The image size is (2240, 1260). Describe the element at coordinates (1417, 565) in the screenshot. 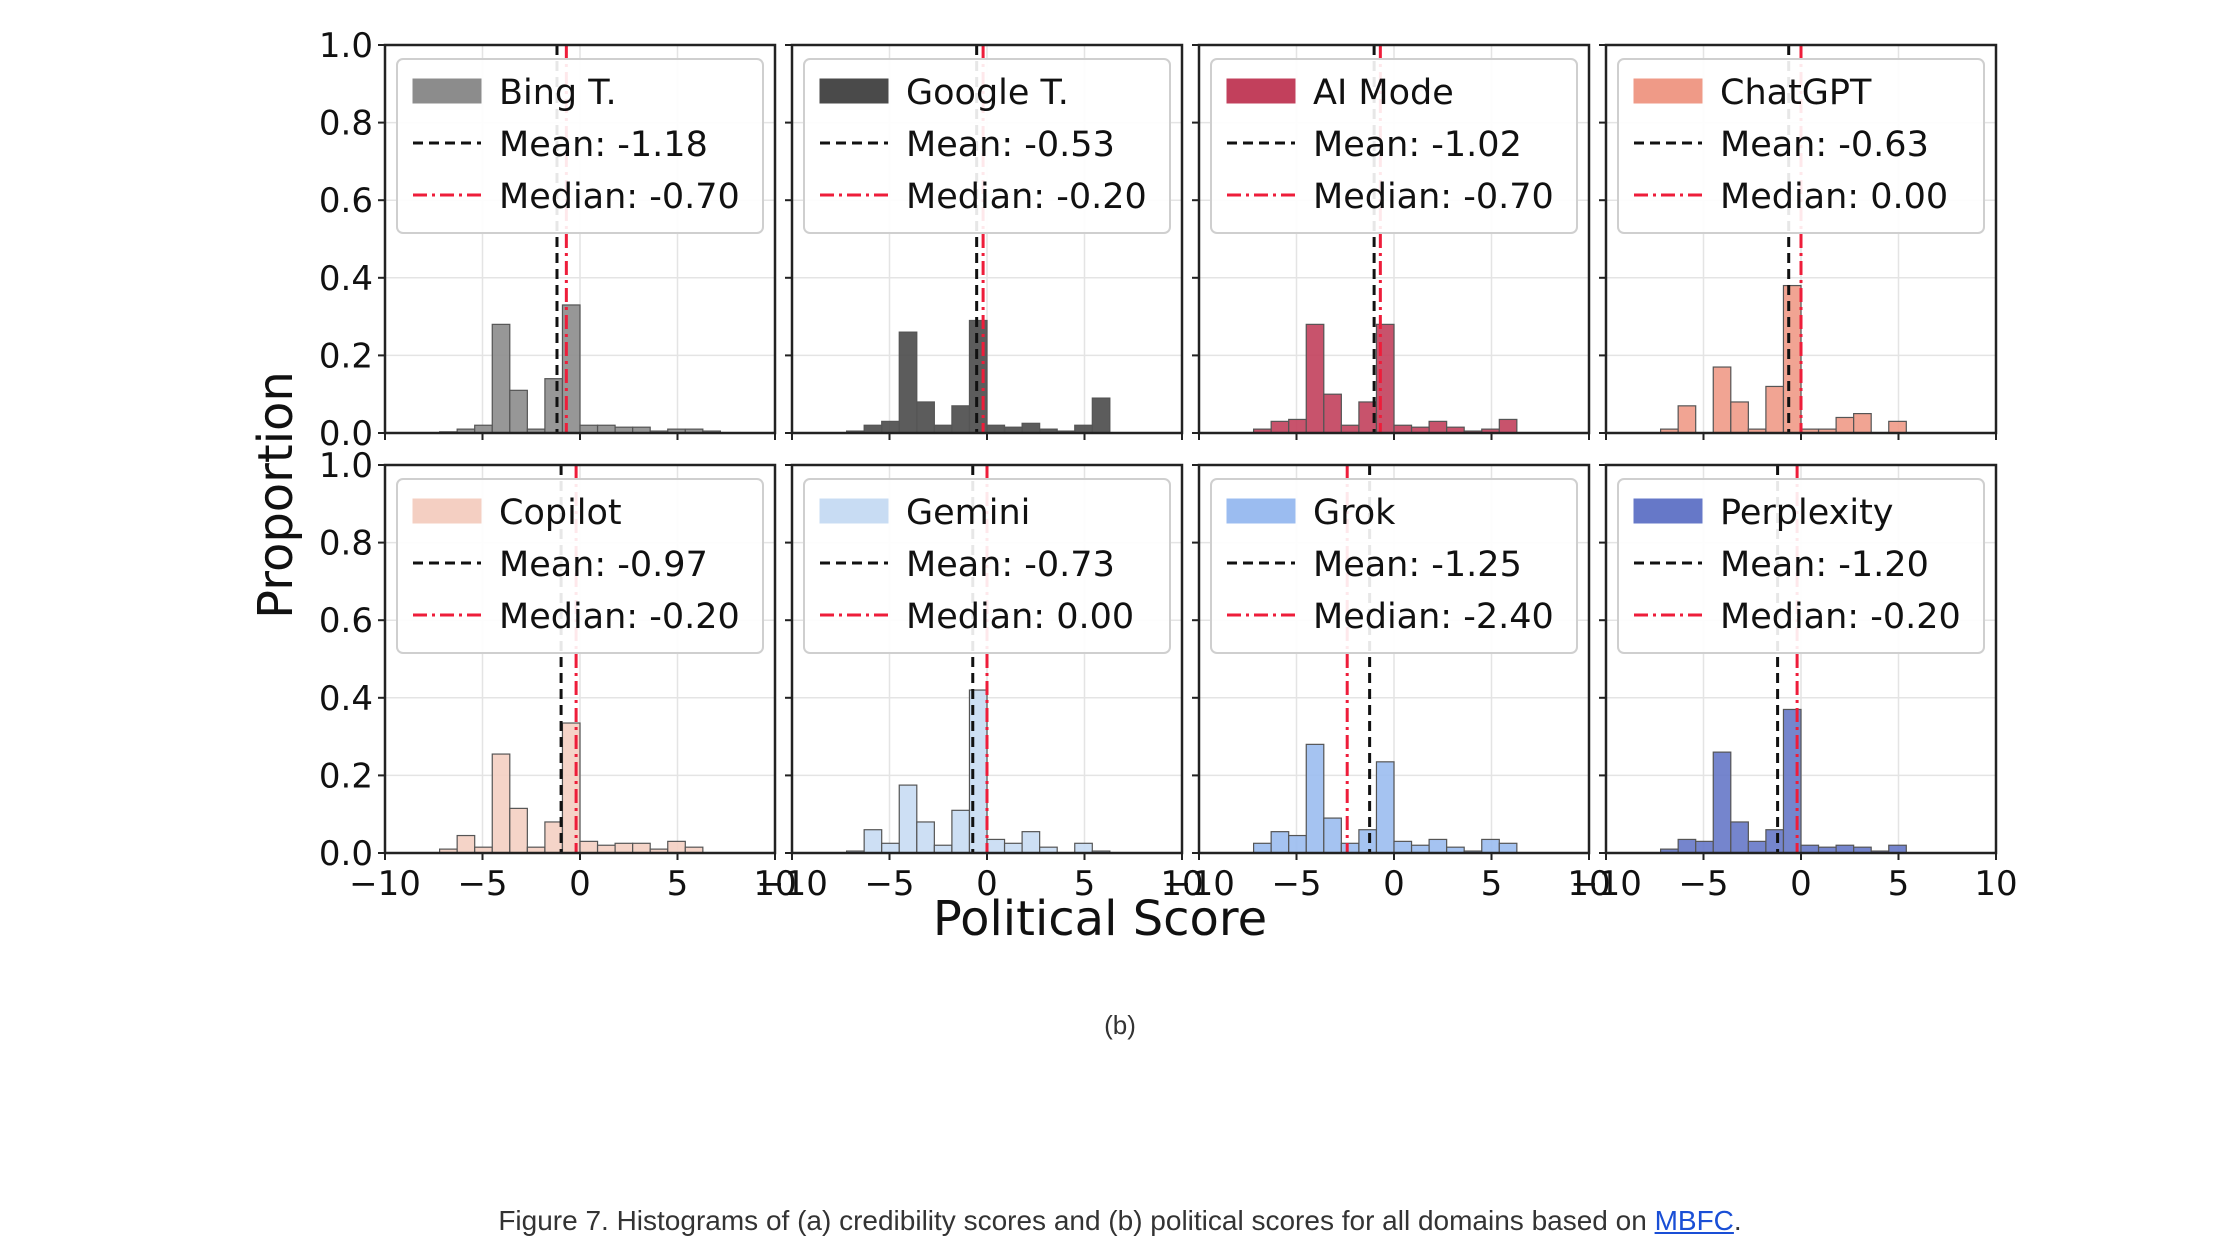

I see `legend-mean-label: Mean: -1.25` at that location.